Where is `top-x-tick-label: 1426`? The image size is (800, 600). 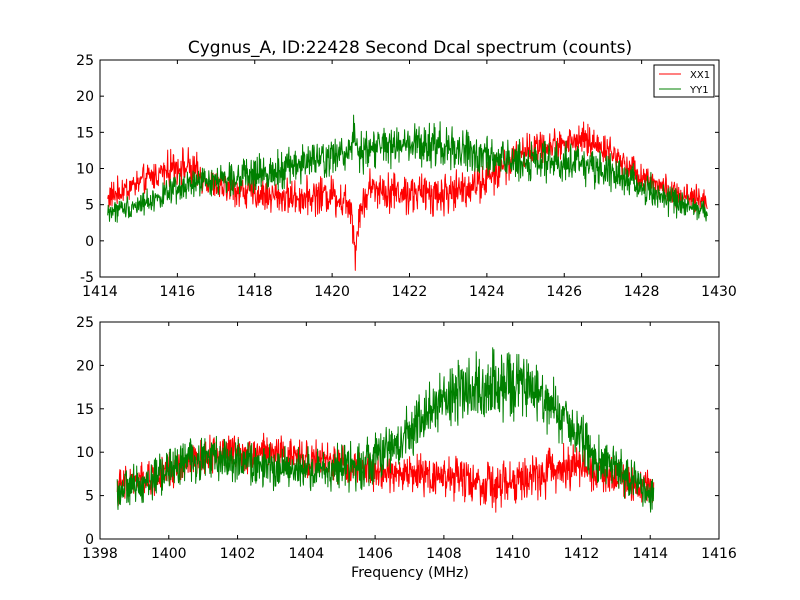 top-x-tick-label: 1426 is located at coordinates (564, 292).